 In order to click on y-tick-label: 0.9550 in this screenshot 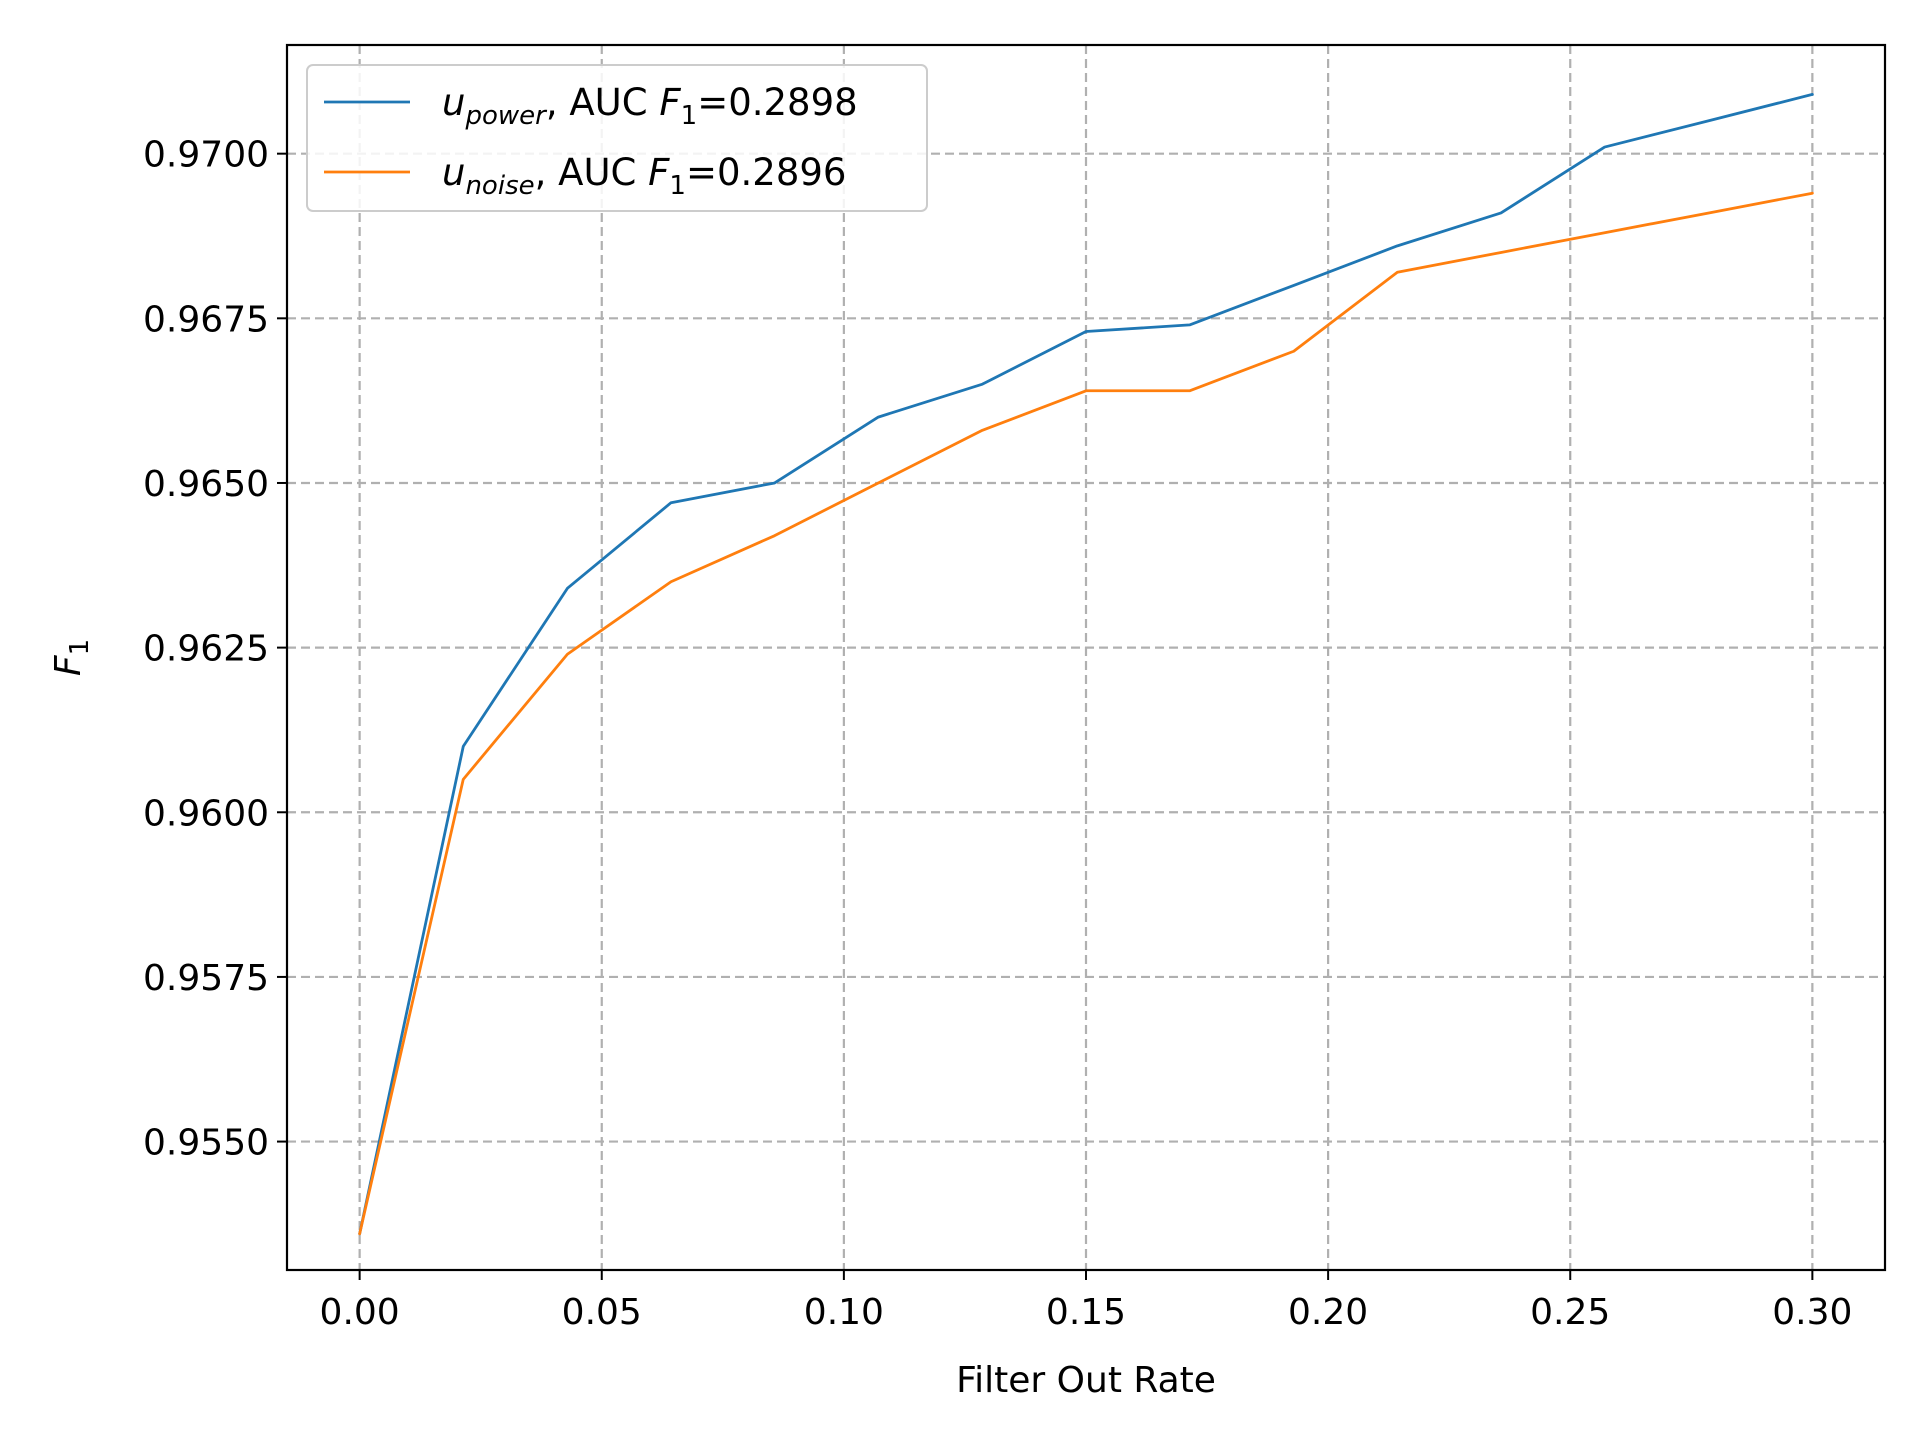, I will do `click(206, 1143)`.